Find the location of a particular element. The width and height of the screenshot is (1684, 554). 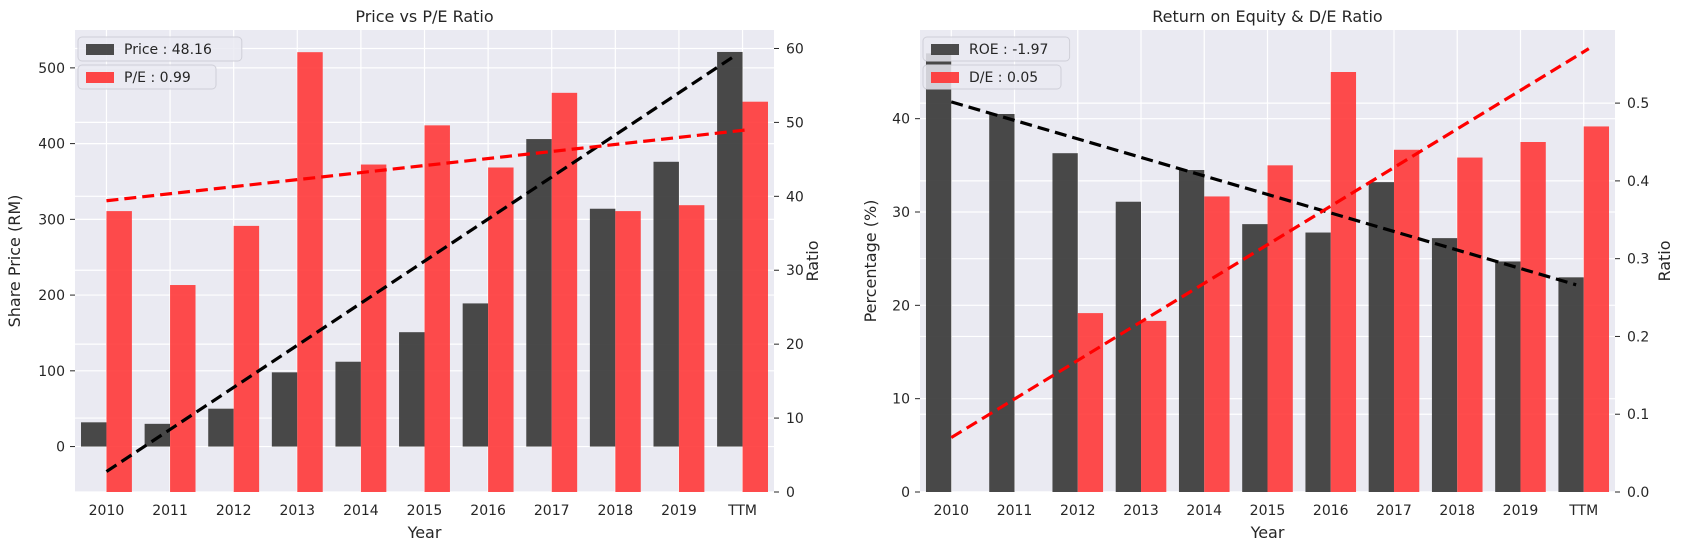

y-right-tick-label: 0.5 is located at coordinates (1638, 104).